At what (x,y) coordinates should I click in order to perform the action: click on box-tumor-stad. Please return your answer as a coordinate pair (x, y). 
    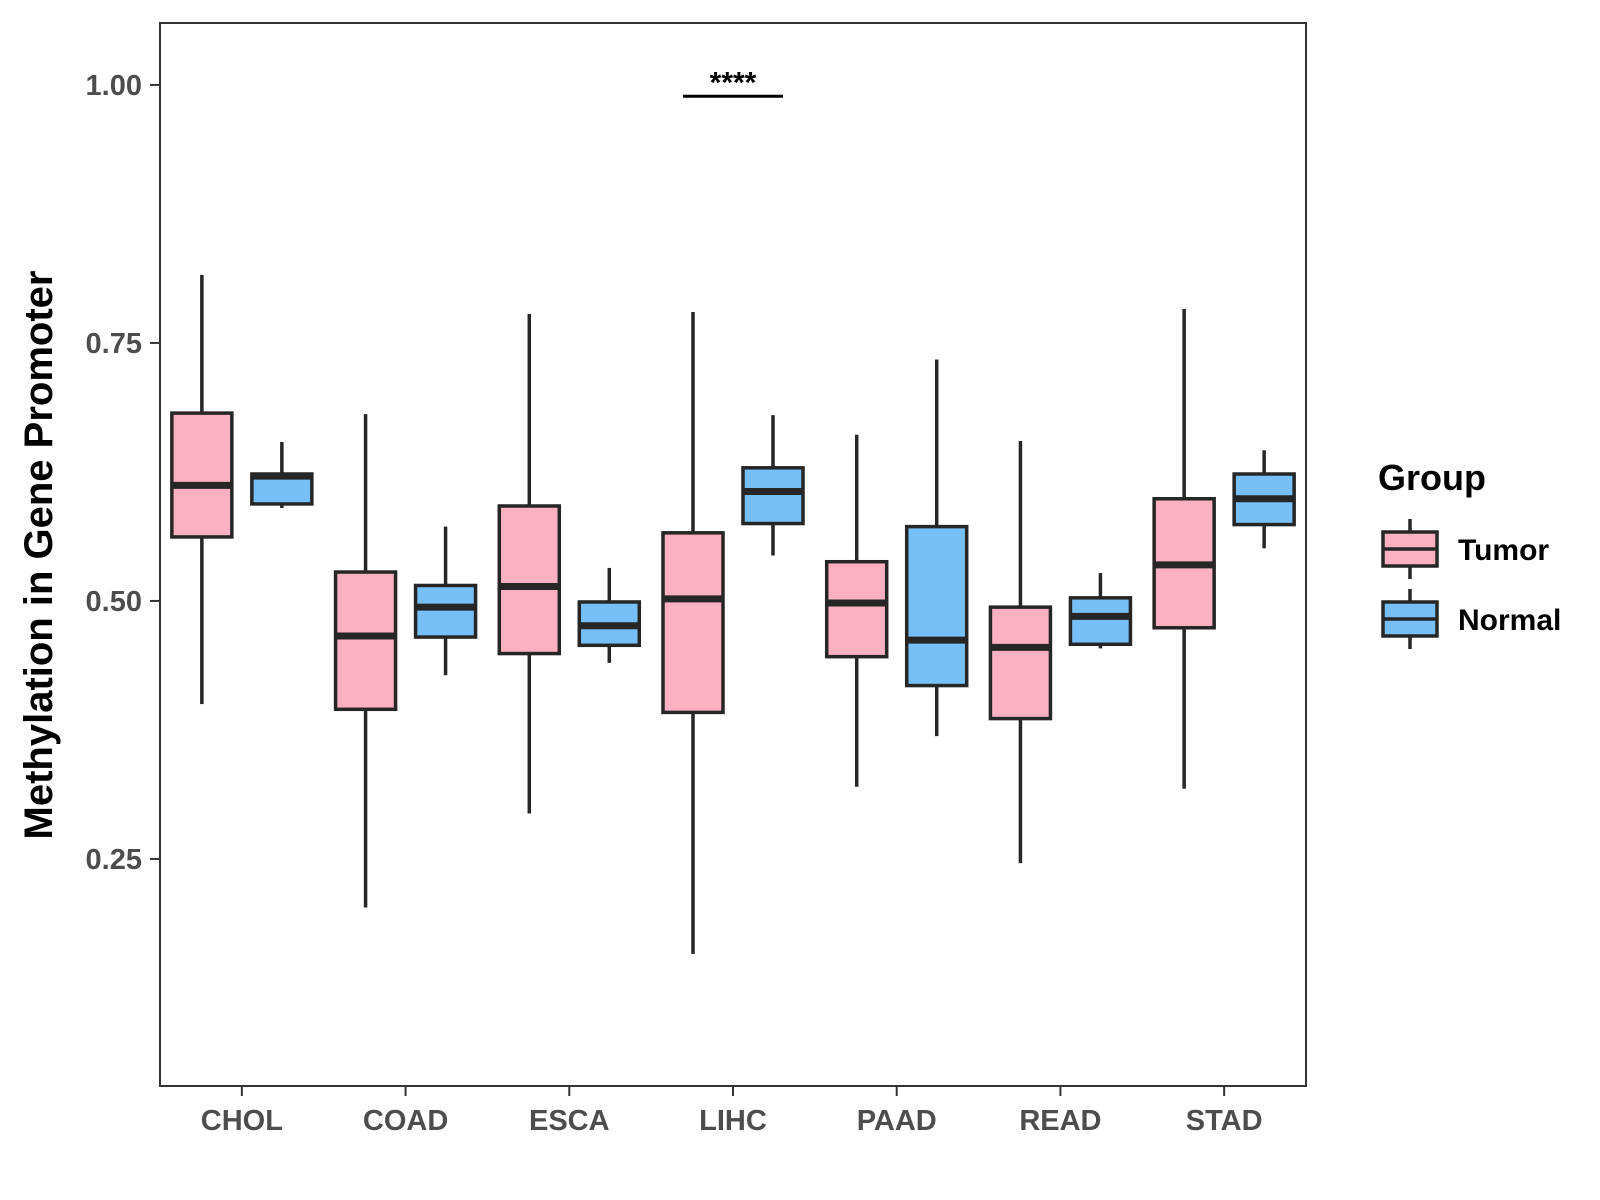
    Looking at the image, I should click on (1184, 548).